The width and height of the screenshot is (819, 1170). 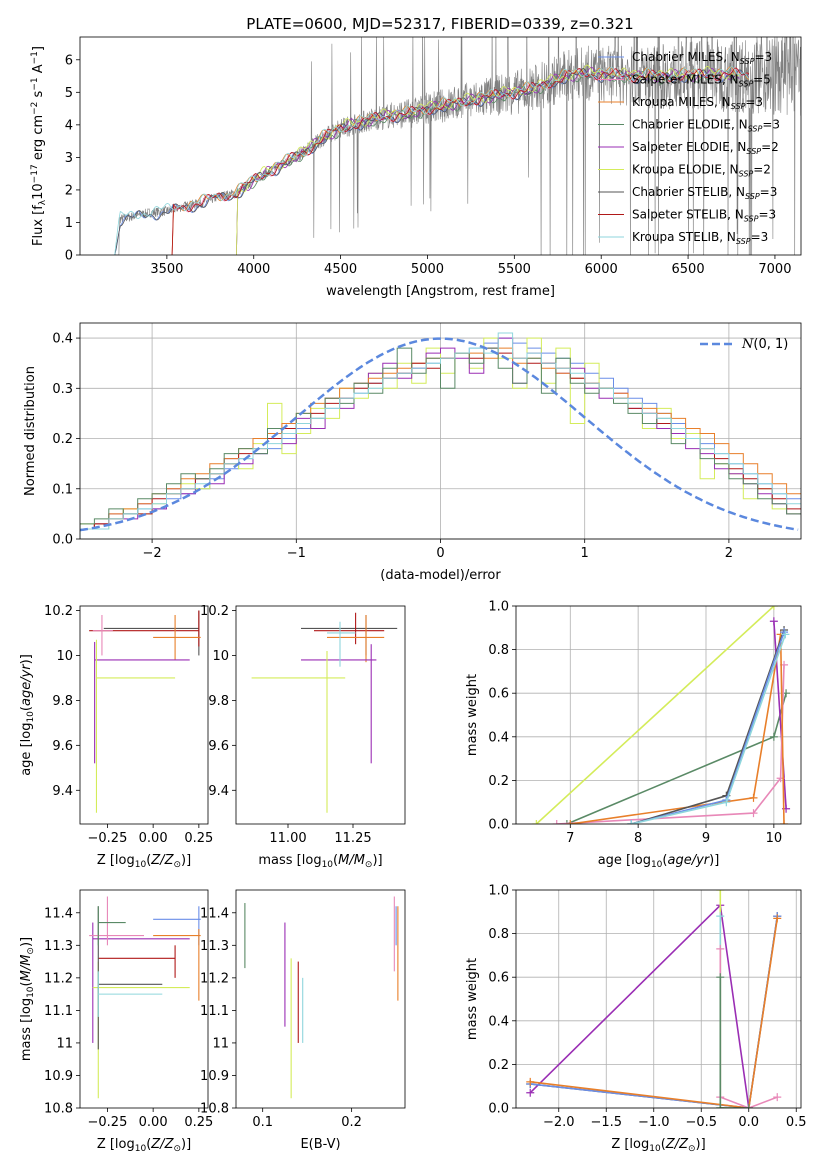 What do you see at coordinates (764, 344) in the screenshot?
I see `legend-label: N(0, 1)` at bounding box center [764, 344].